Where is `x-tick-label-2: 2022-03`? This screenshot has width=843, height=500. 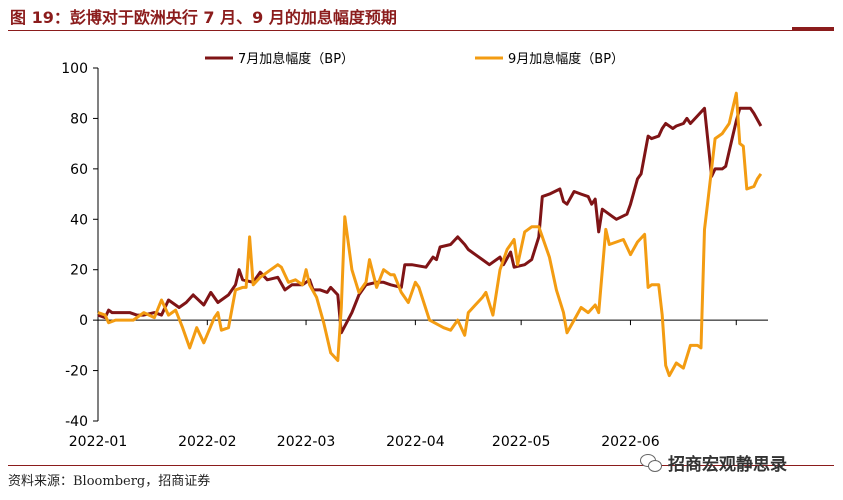
x-tick-label-2: 2022-03 is located at coordinates (306, 442).